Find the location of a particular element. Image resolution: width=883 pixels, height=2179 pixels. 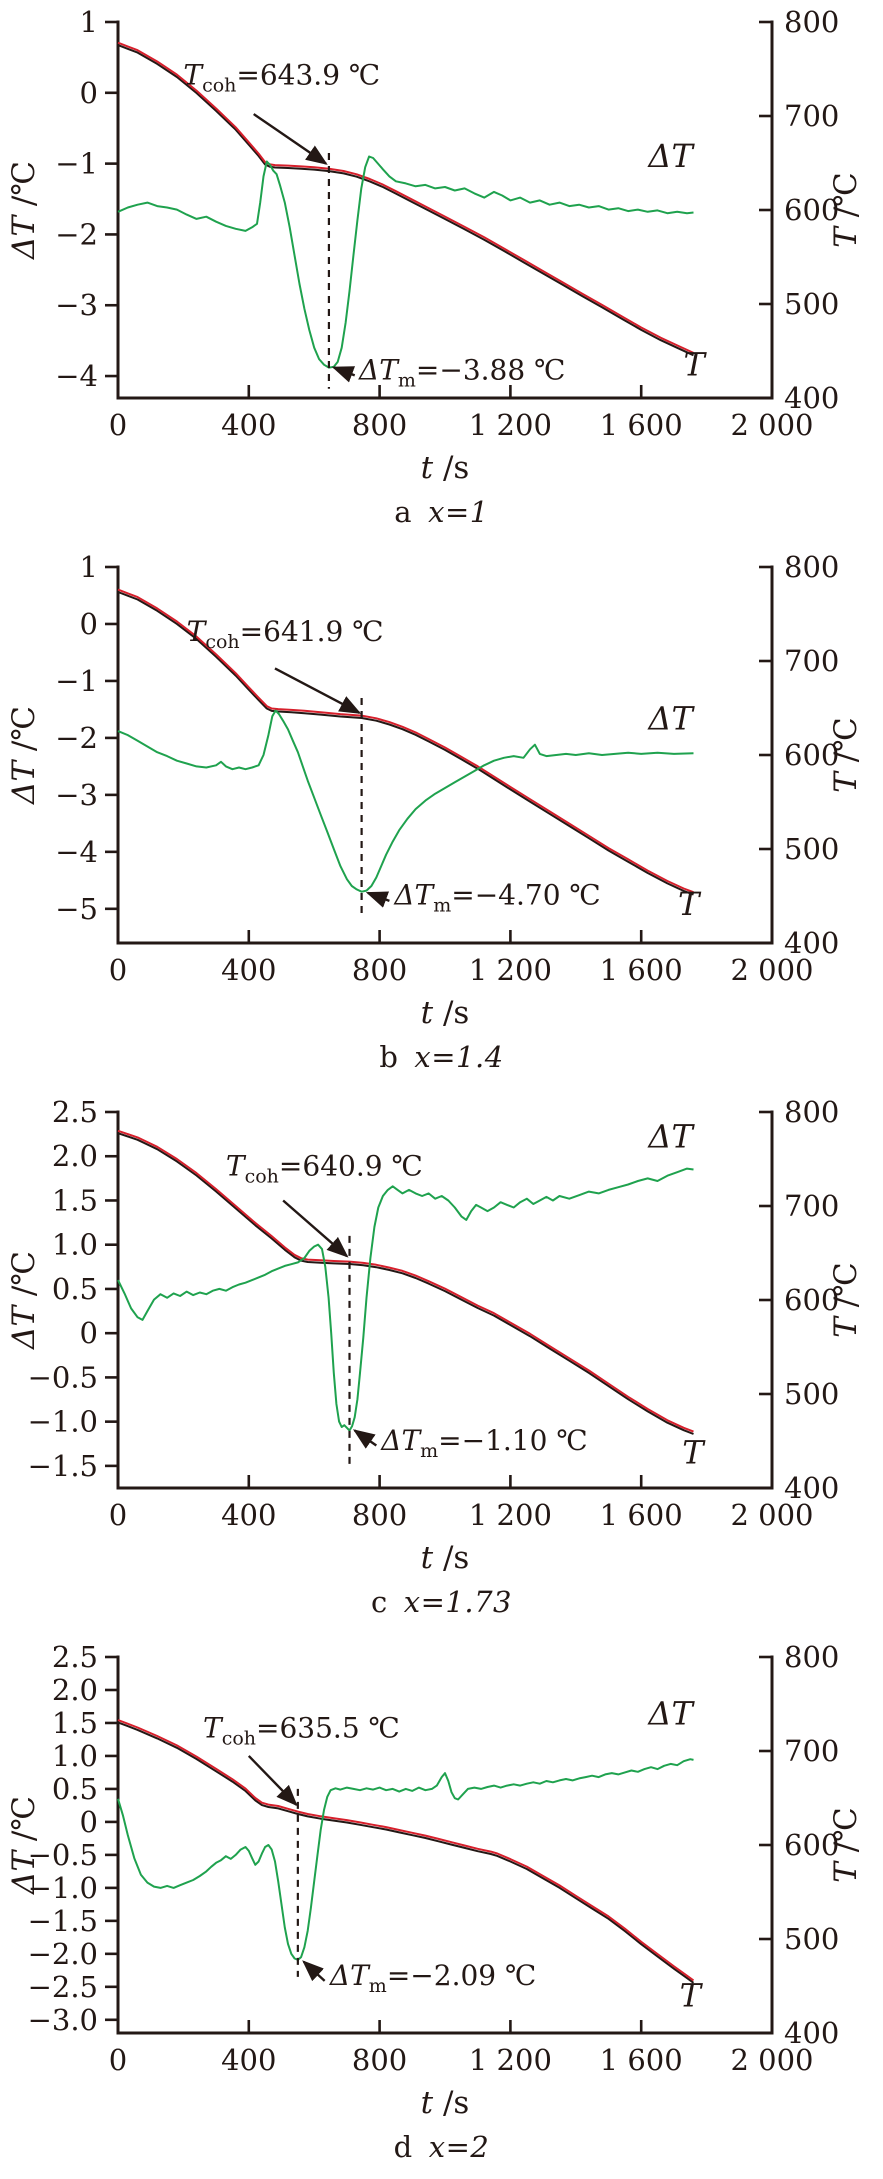

left-axis-tick-label: −4 is located at coordinates (76, 852).